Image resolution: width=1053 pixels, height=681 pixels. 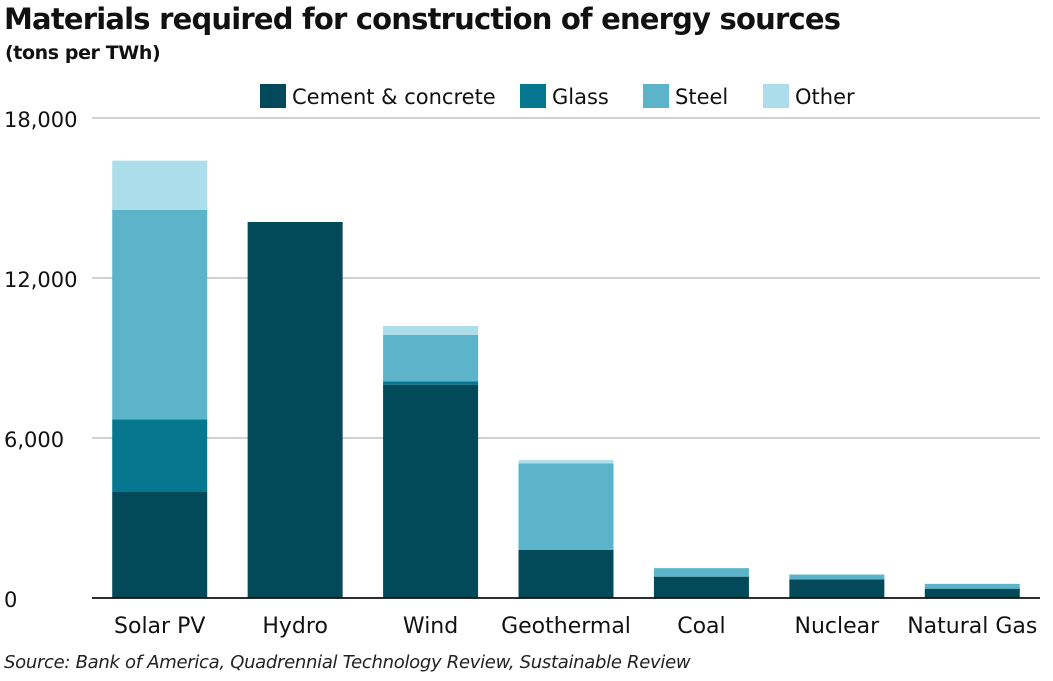 What do you see at coordinates (825, 97) in the screenshot?
I see `legend-label: Other` at bounding box center [825, 97].